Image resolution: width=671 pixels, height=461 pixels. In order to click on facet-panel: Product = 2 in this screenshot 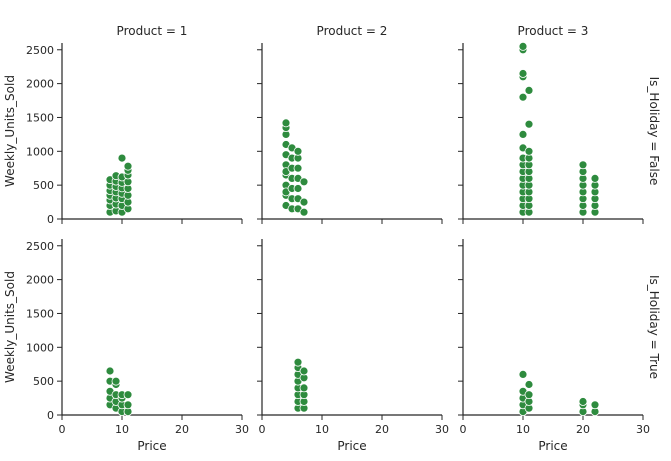, I will do `click(350, 124)`.